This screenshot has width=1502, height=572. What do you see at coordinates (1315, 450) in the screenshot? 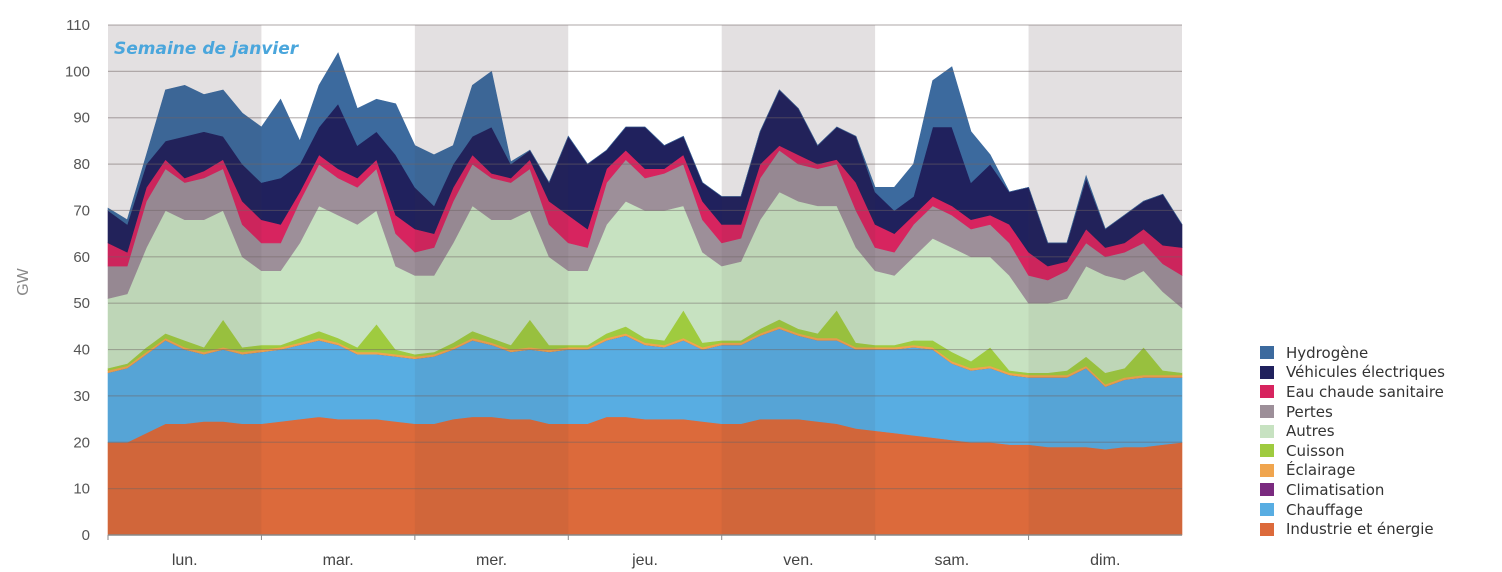
I see `legend-label: Cuisson` at bounding box center [1315, 450].